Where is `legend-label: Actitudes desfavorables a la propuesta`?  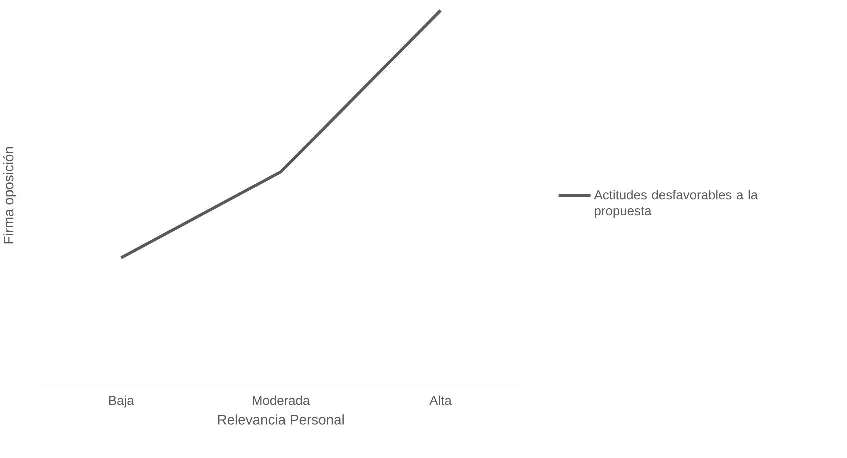 legend-label: Actitudes desfavorables a la propuesta is located at coordinates (676, 204).